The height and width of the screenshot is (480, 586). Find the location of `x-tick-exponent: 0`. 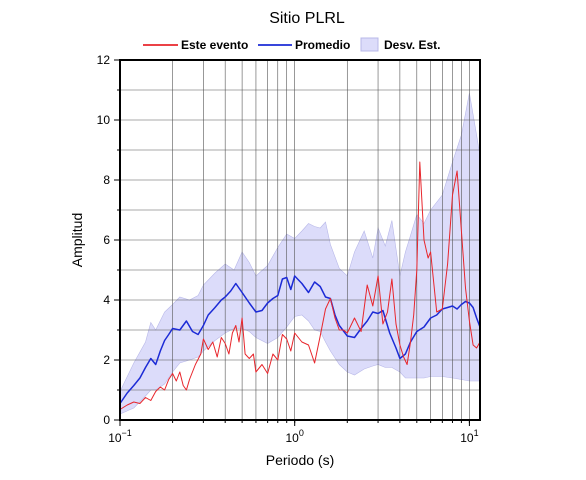

x-tick-exponent: 0 is located at coordinates (301, 433).